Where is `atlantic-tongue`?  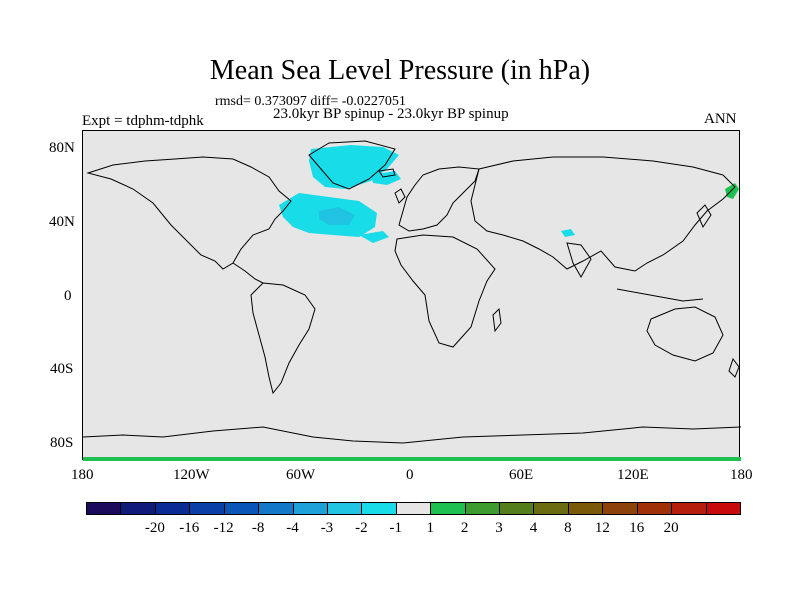 atlantic-tongue is located at coordinates (374, 237).